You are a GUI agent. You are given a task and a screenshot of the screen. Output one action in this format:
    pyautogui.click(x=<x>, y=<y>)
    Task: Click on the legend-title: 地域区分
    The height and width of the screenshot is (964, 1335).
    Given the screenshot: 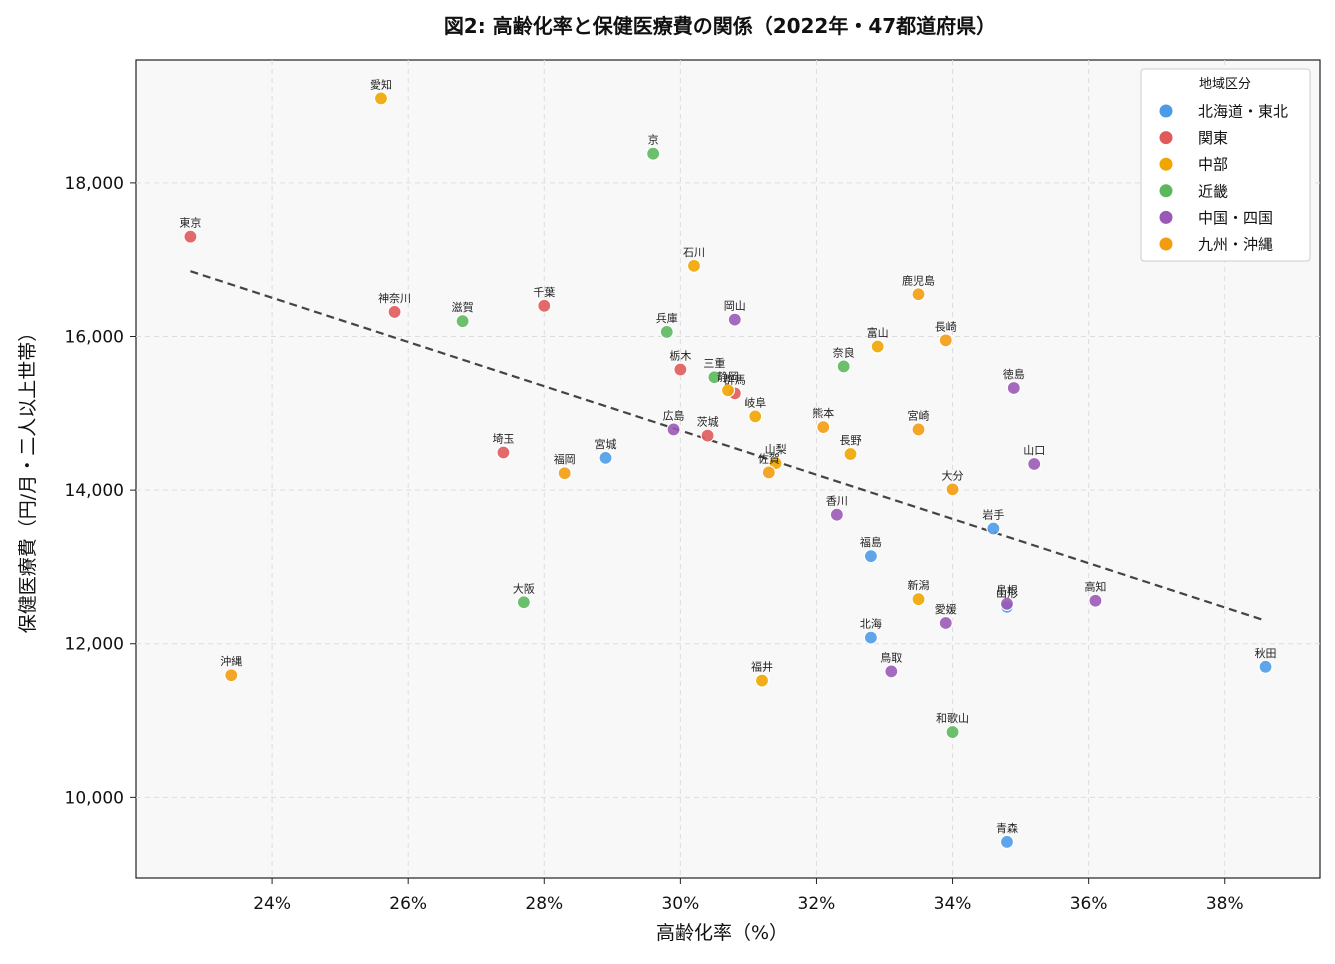 What is the action you would take?
    pyautogui.click(x=1225, y=84)
    